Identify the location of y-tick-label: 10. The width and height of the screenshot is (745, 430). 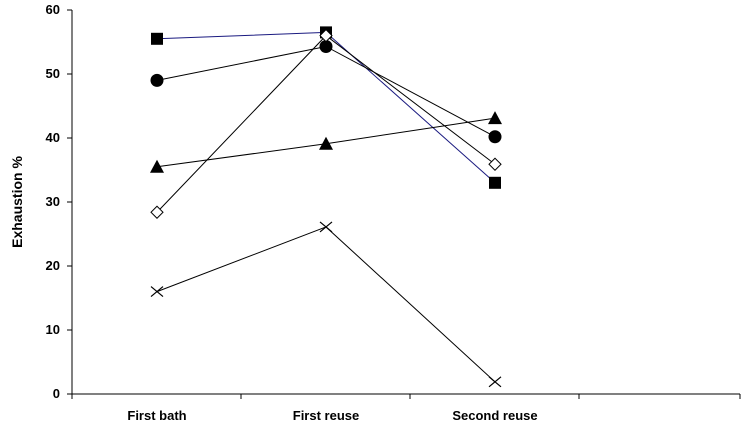
(53, 329).